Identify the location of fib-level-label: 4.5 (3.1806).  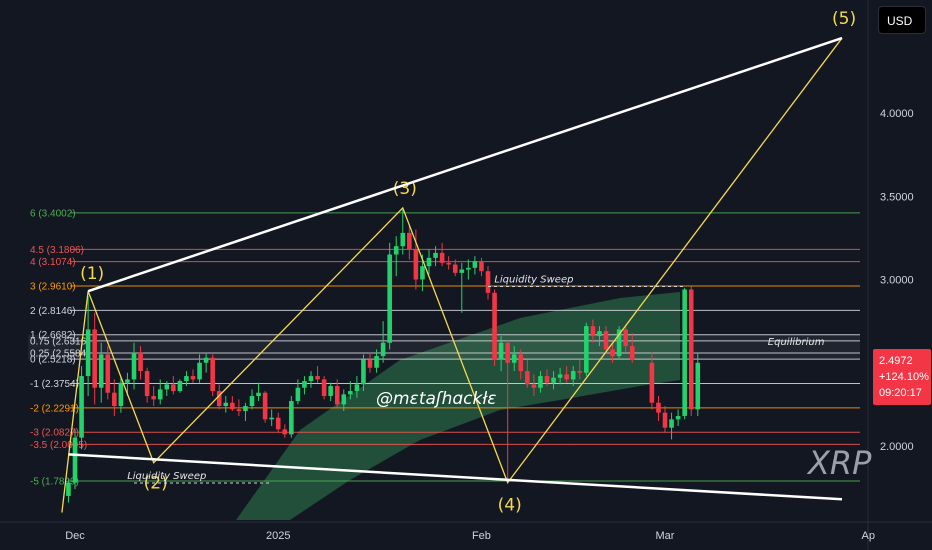
(57, 250).